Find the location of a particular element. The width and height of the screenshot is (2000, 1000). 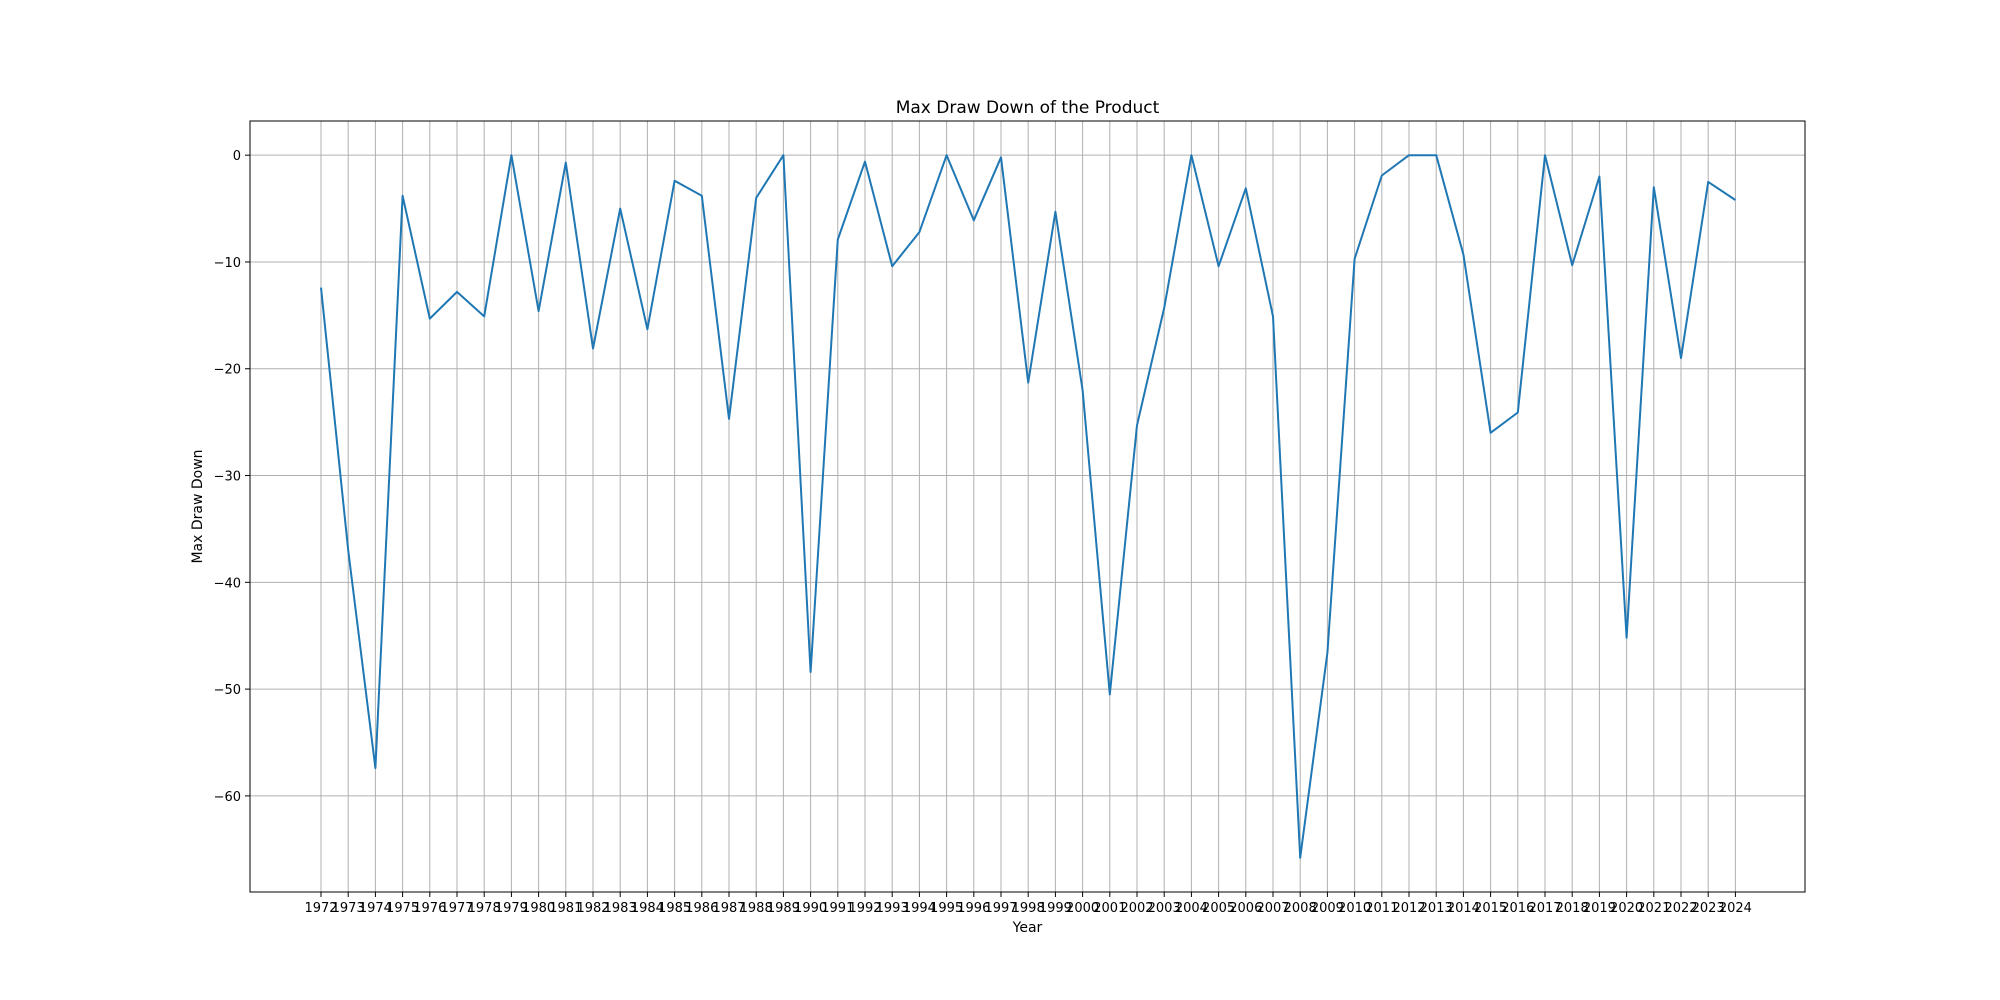

x-tick-label: 2014 is located at coordinates (1463, 908).